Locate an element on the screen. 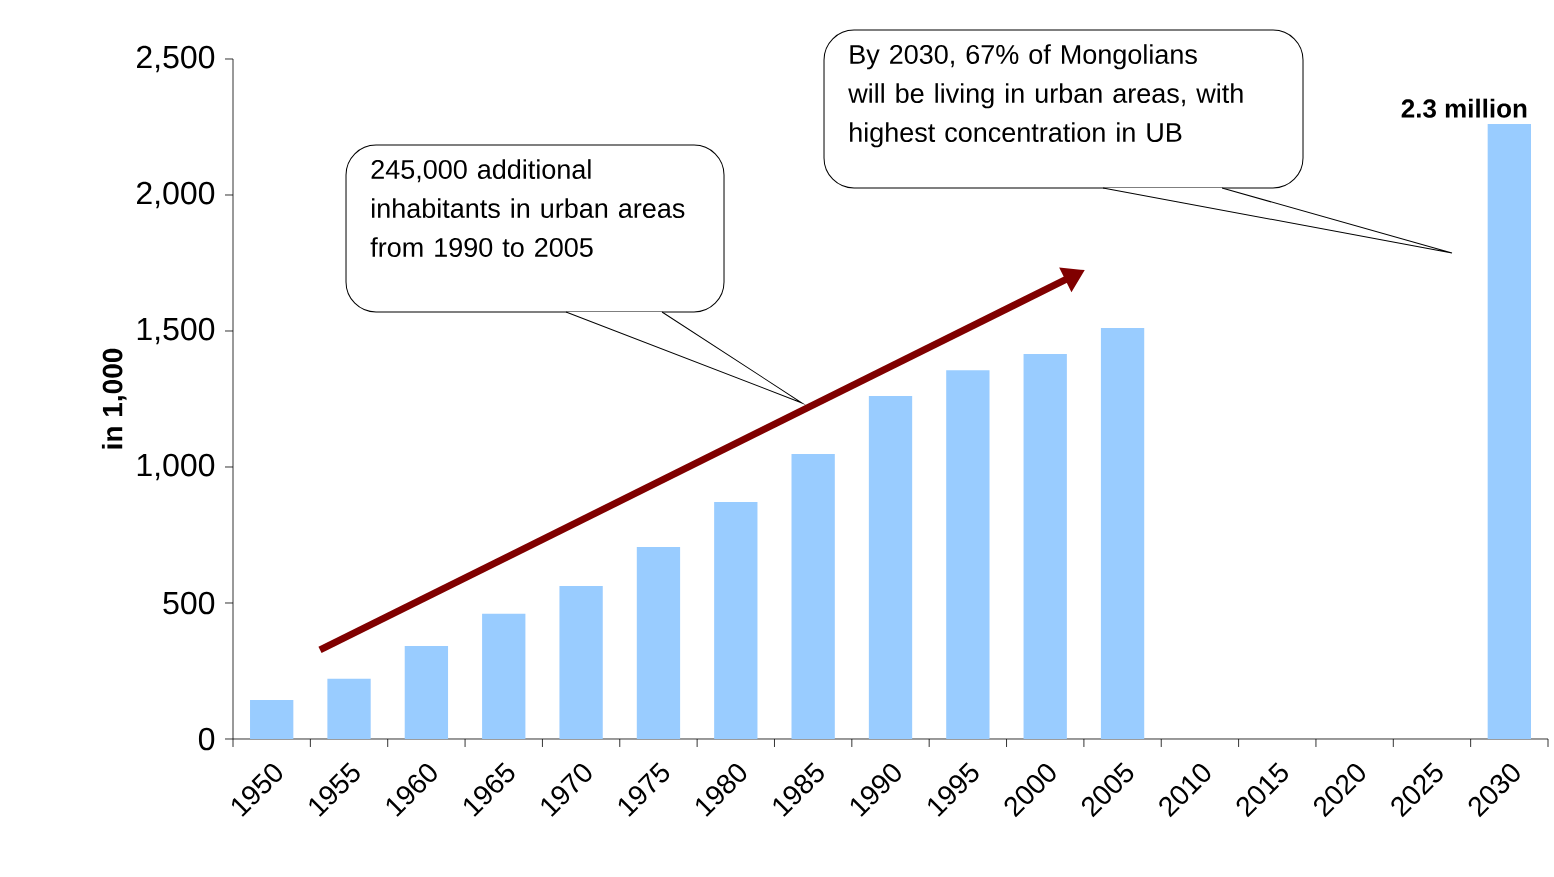 This screenshot has height=877, width=1554. y-tick-label: 1,000 is located at coordinates (176, 467).